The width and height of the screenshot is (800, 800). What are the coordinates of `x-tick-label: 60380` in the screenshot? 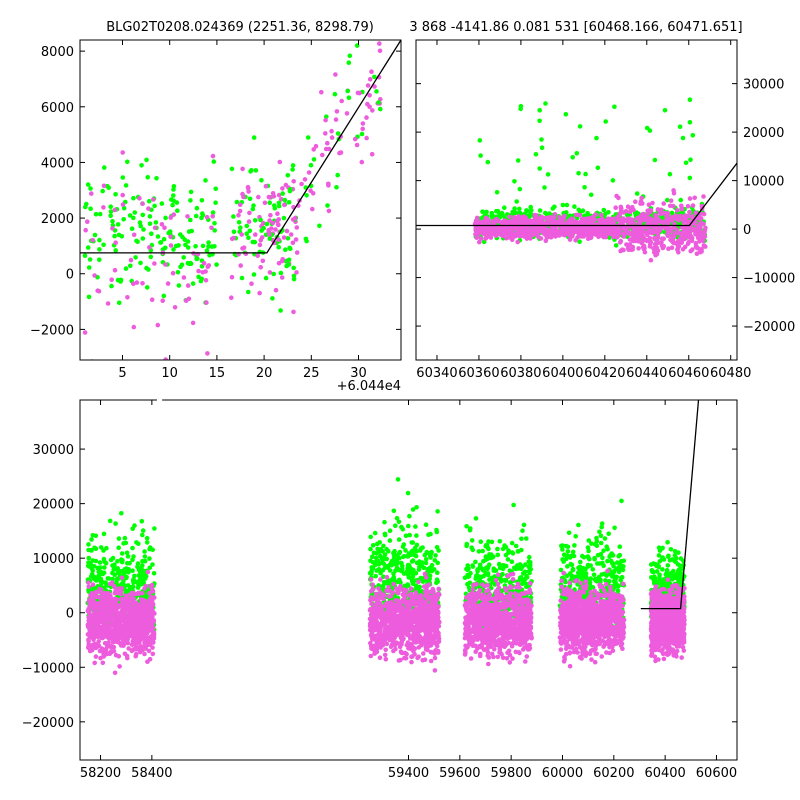 It's located at (520, 373).